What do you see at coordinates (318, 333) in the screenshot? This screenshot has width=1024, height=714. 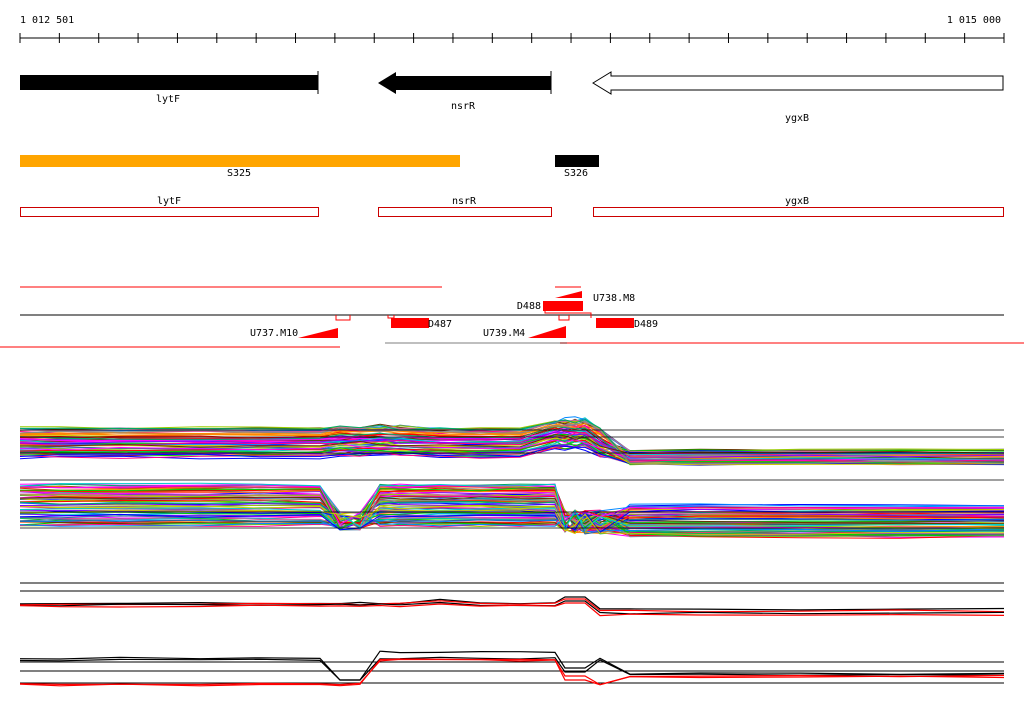 I see `tu-wedge-u737-m10` at bounding box center [318, 333].